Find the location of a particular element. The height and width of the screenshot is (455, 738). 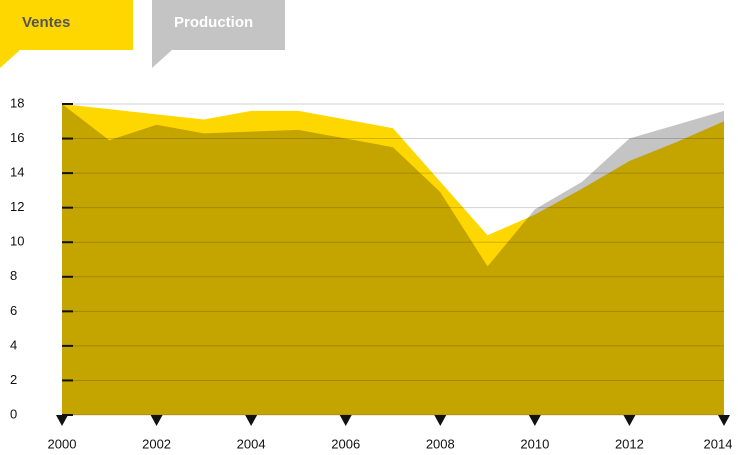

y-tick-label: 18 is located at coordinates (17, 102).